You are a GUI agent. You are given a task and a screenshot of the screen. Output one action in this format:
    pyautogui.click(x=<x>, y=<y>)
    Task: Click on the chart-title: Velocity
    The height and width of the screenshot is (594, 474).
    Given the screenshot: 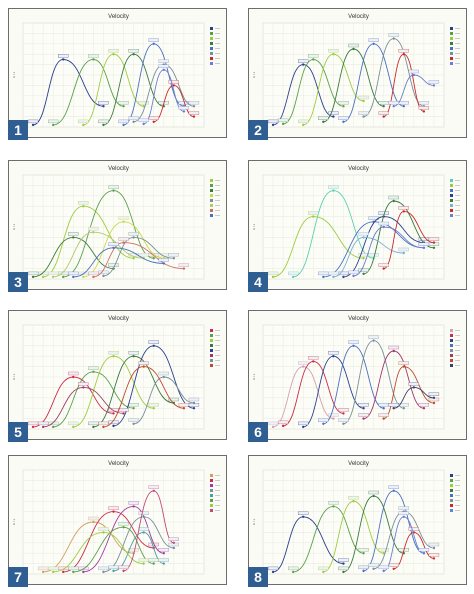 What is the action you would take?
    pyautogui.click(x=118, y=169)
    